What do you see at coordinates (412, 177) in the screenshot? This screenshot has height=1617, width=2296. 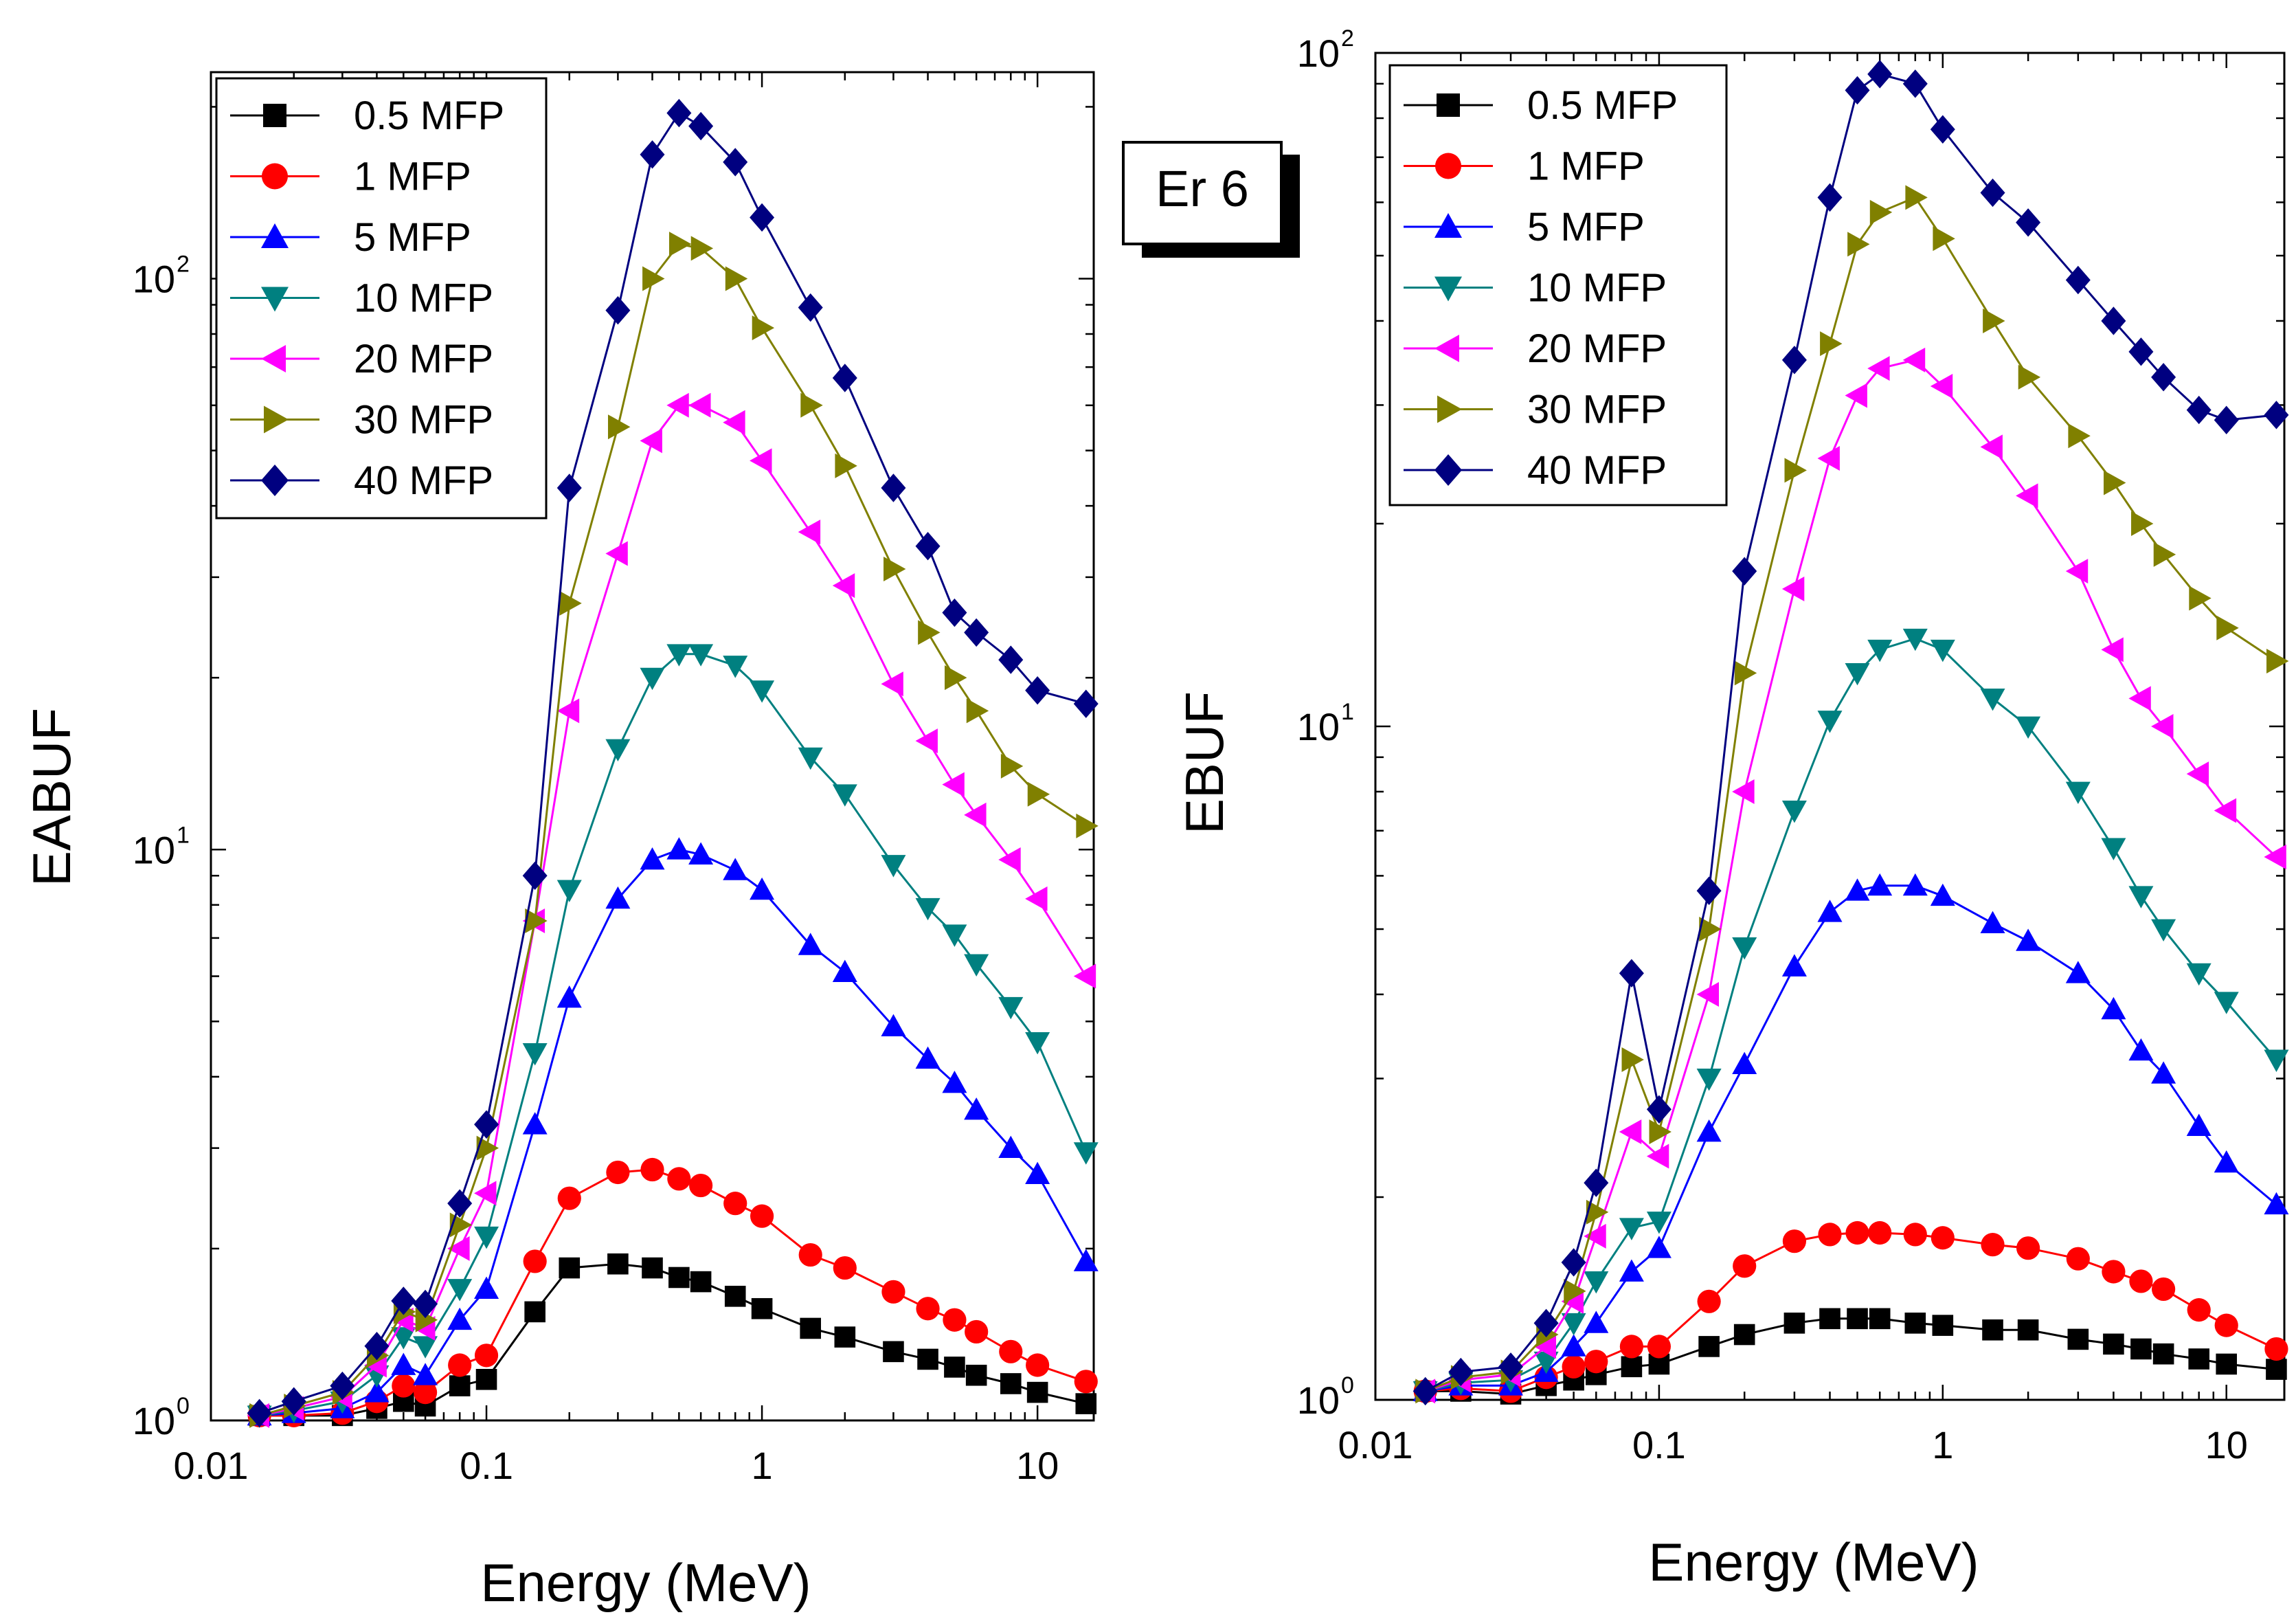 I see `legend-label: 1 MFP` at bounding box center [412, 177].